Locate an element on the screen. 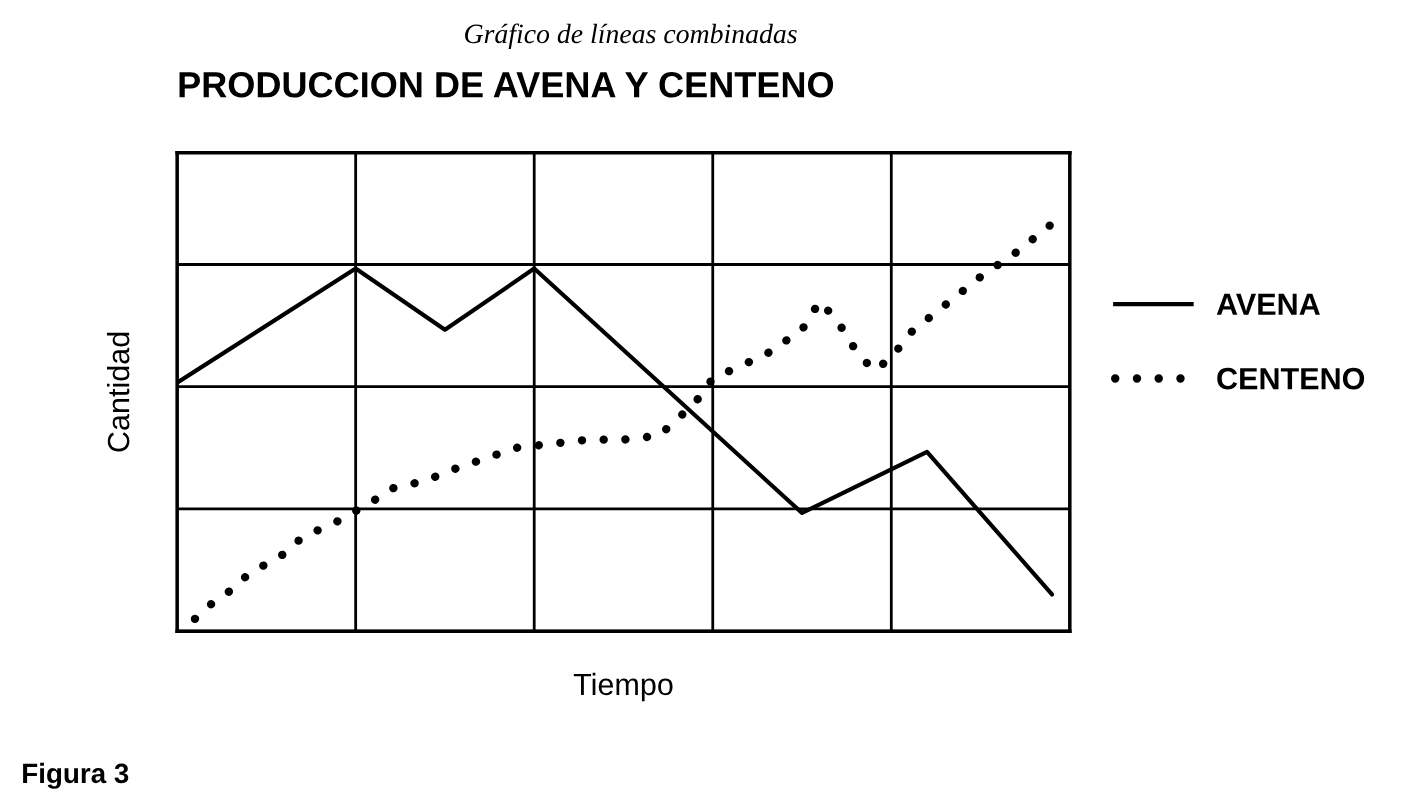  x-axis-title: Tiempo is located at coordinates (623, 687).